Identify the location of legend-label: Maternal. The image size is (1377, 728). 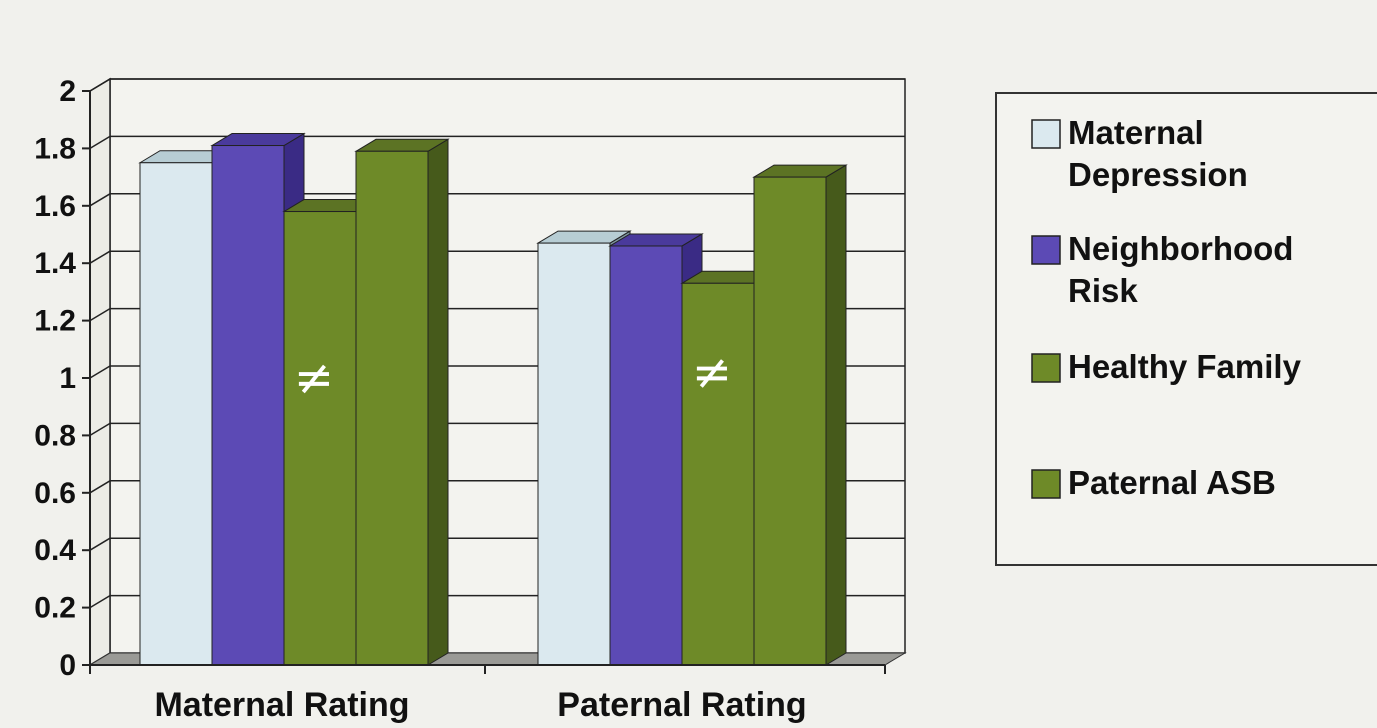
(1136, 132).